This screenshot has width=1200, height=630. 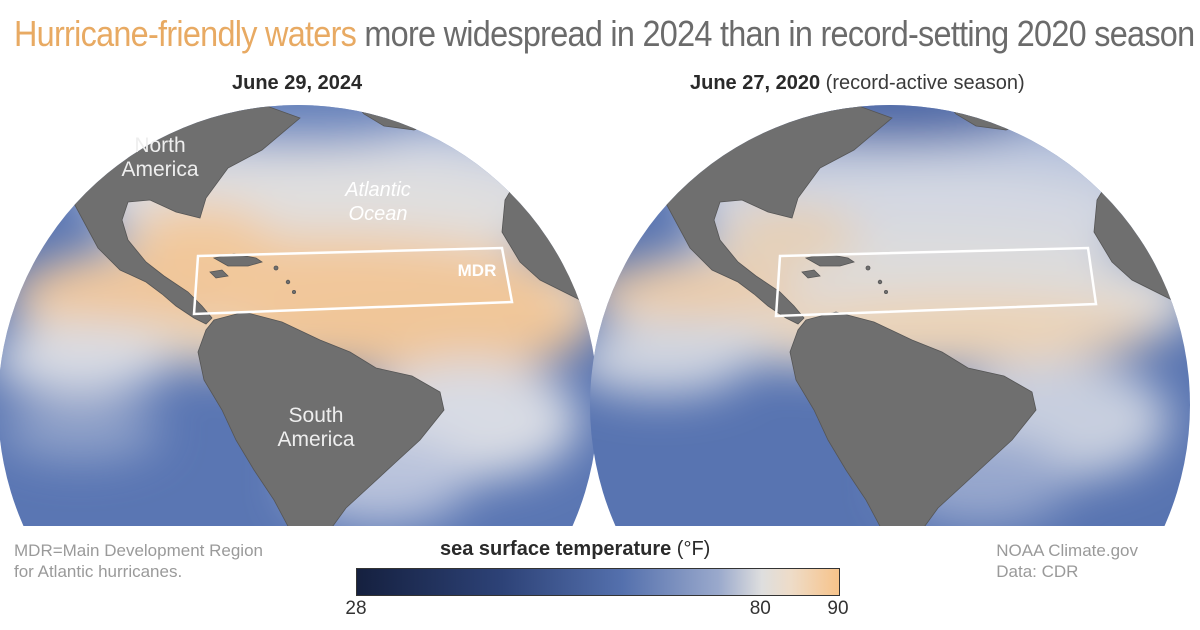 What do you see at coordinates (925, 83) in the screenshot?
I see `right-map-note: (record-active season)` at bounding box center [925, 83].